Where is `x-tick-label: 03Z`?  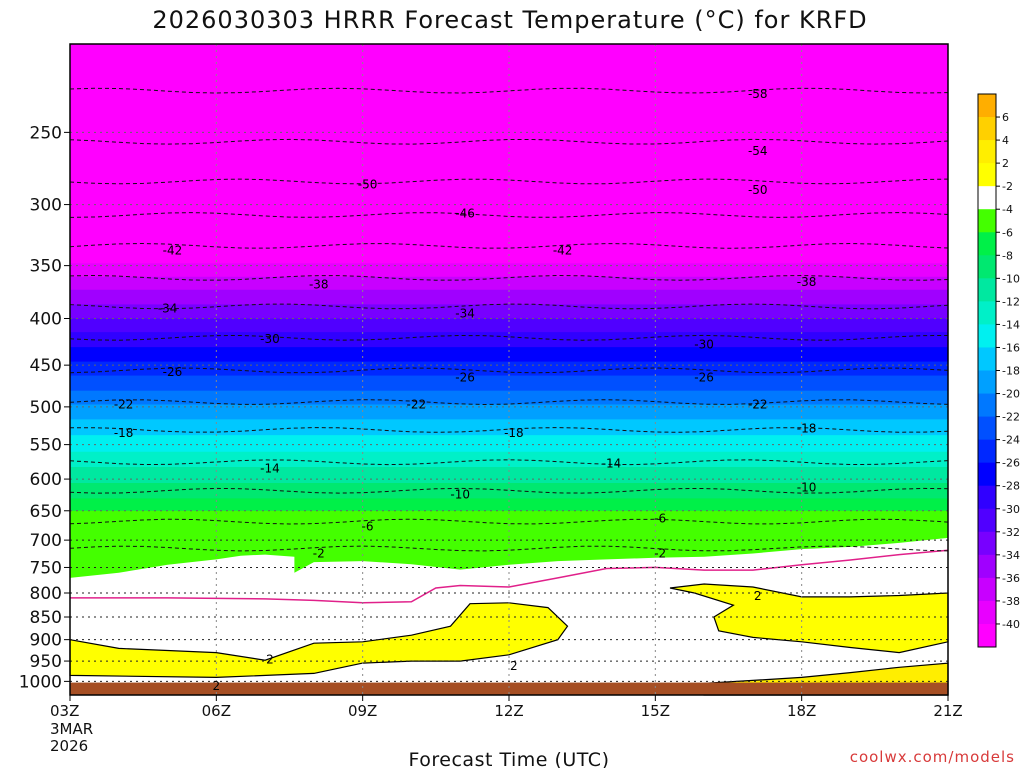 x-tick-label: 03Z is located at coordinates (64, 711).